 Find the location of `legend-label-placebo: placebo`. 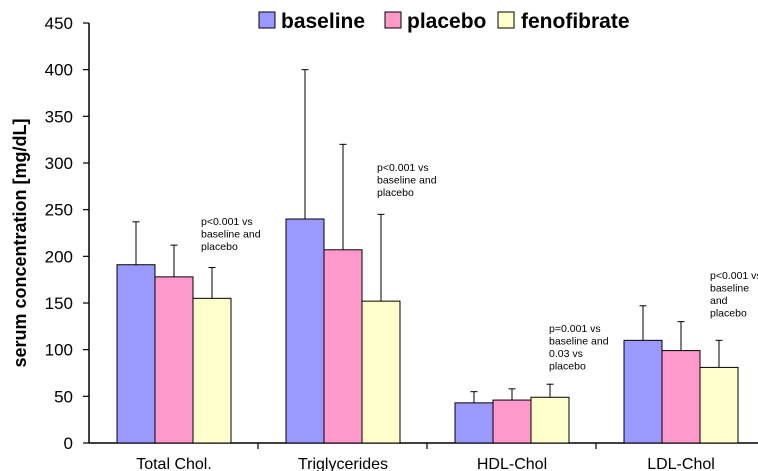

legend-label-placebo: placebo is located at coordinates (446, 21).